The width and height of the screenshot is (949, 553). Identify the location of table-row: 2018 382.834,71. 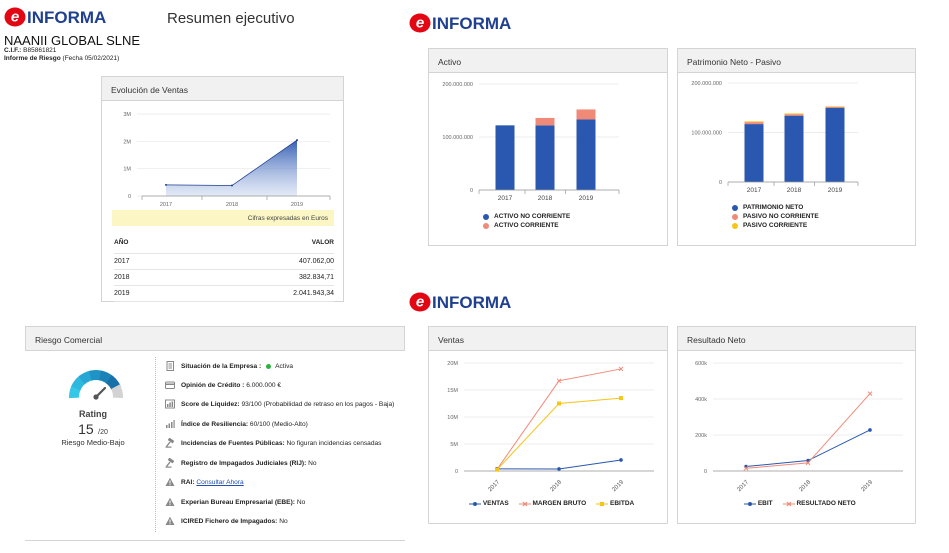
(224, 277).